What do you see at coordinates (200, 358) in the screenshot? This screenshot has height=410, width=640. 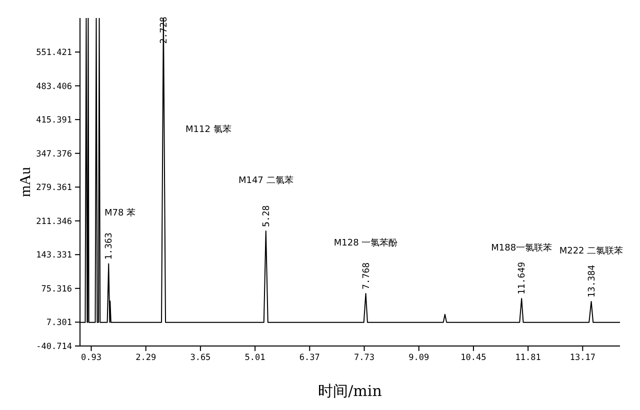 I see `x-tick-label: 3.65` at bounding box center [200, 358].